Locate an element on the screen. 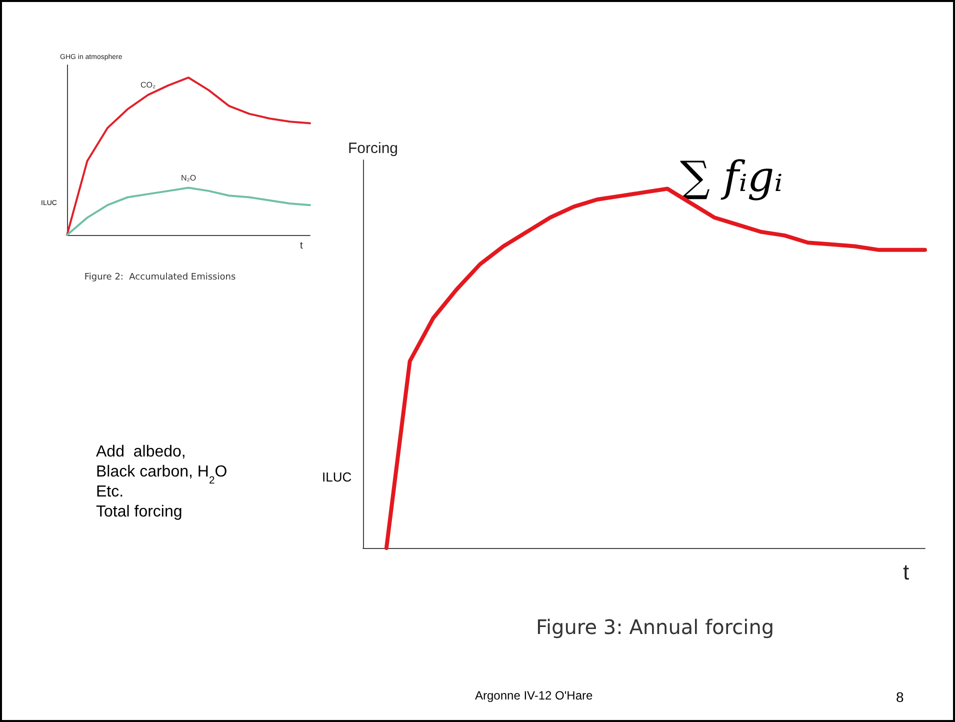 Image resolution: width=955 pixels, height=722 pixels. annotation: ∑ fᵢgᵢ is located at coordinates (731, 176).